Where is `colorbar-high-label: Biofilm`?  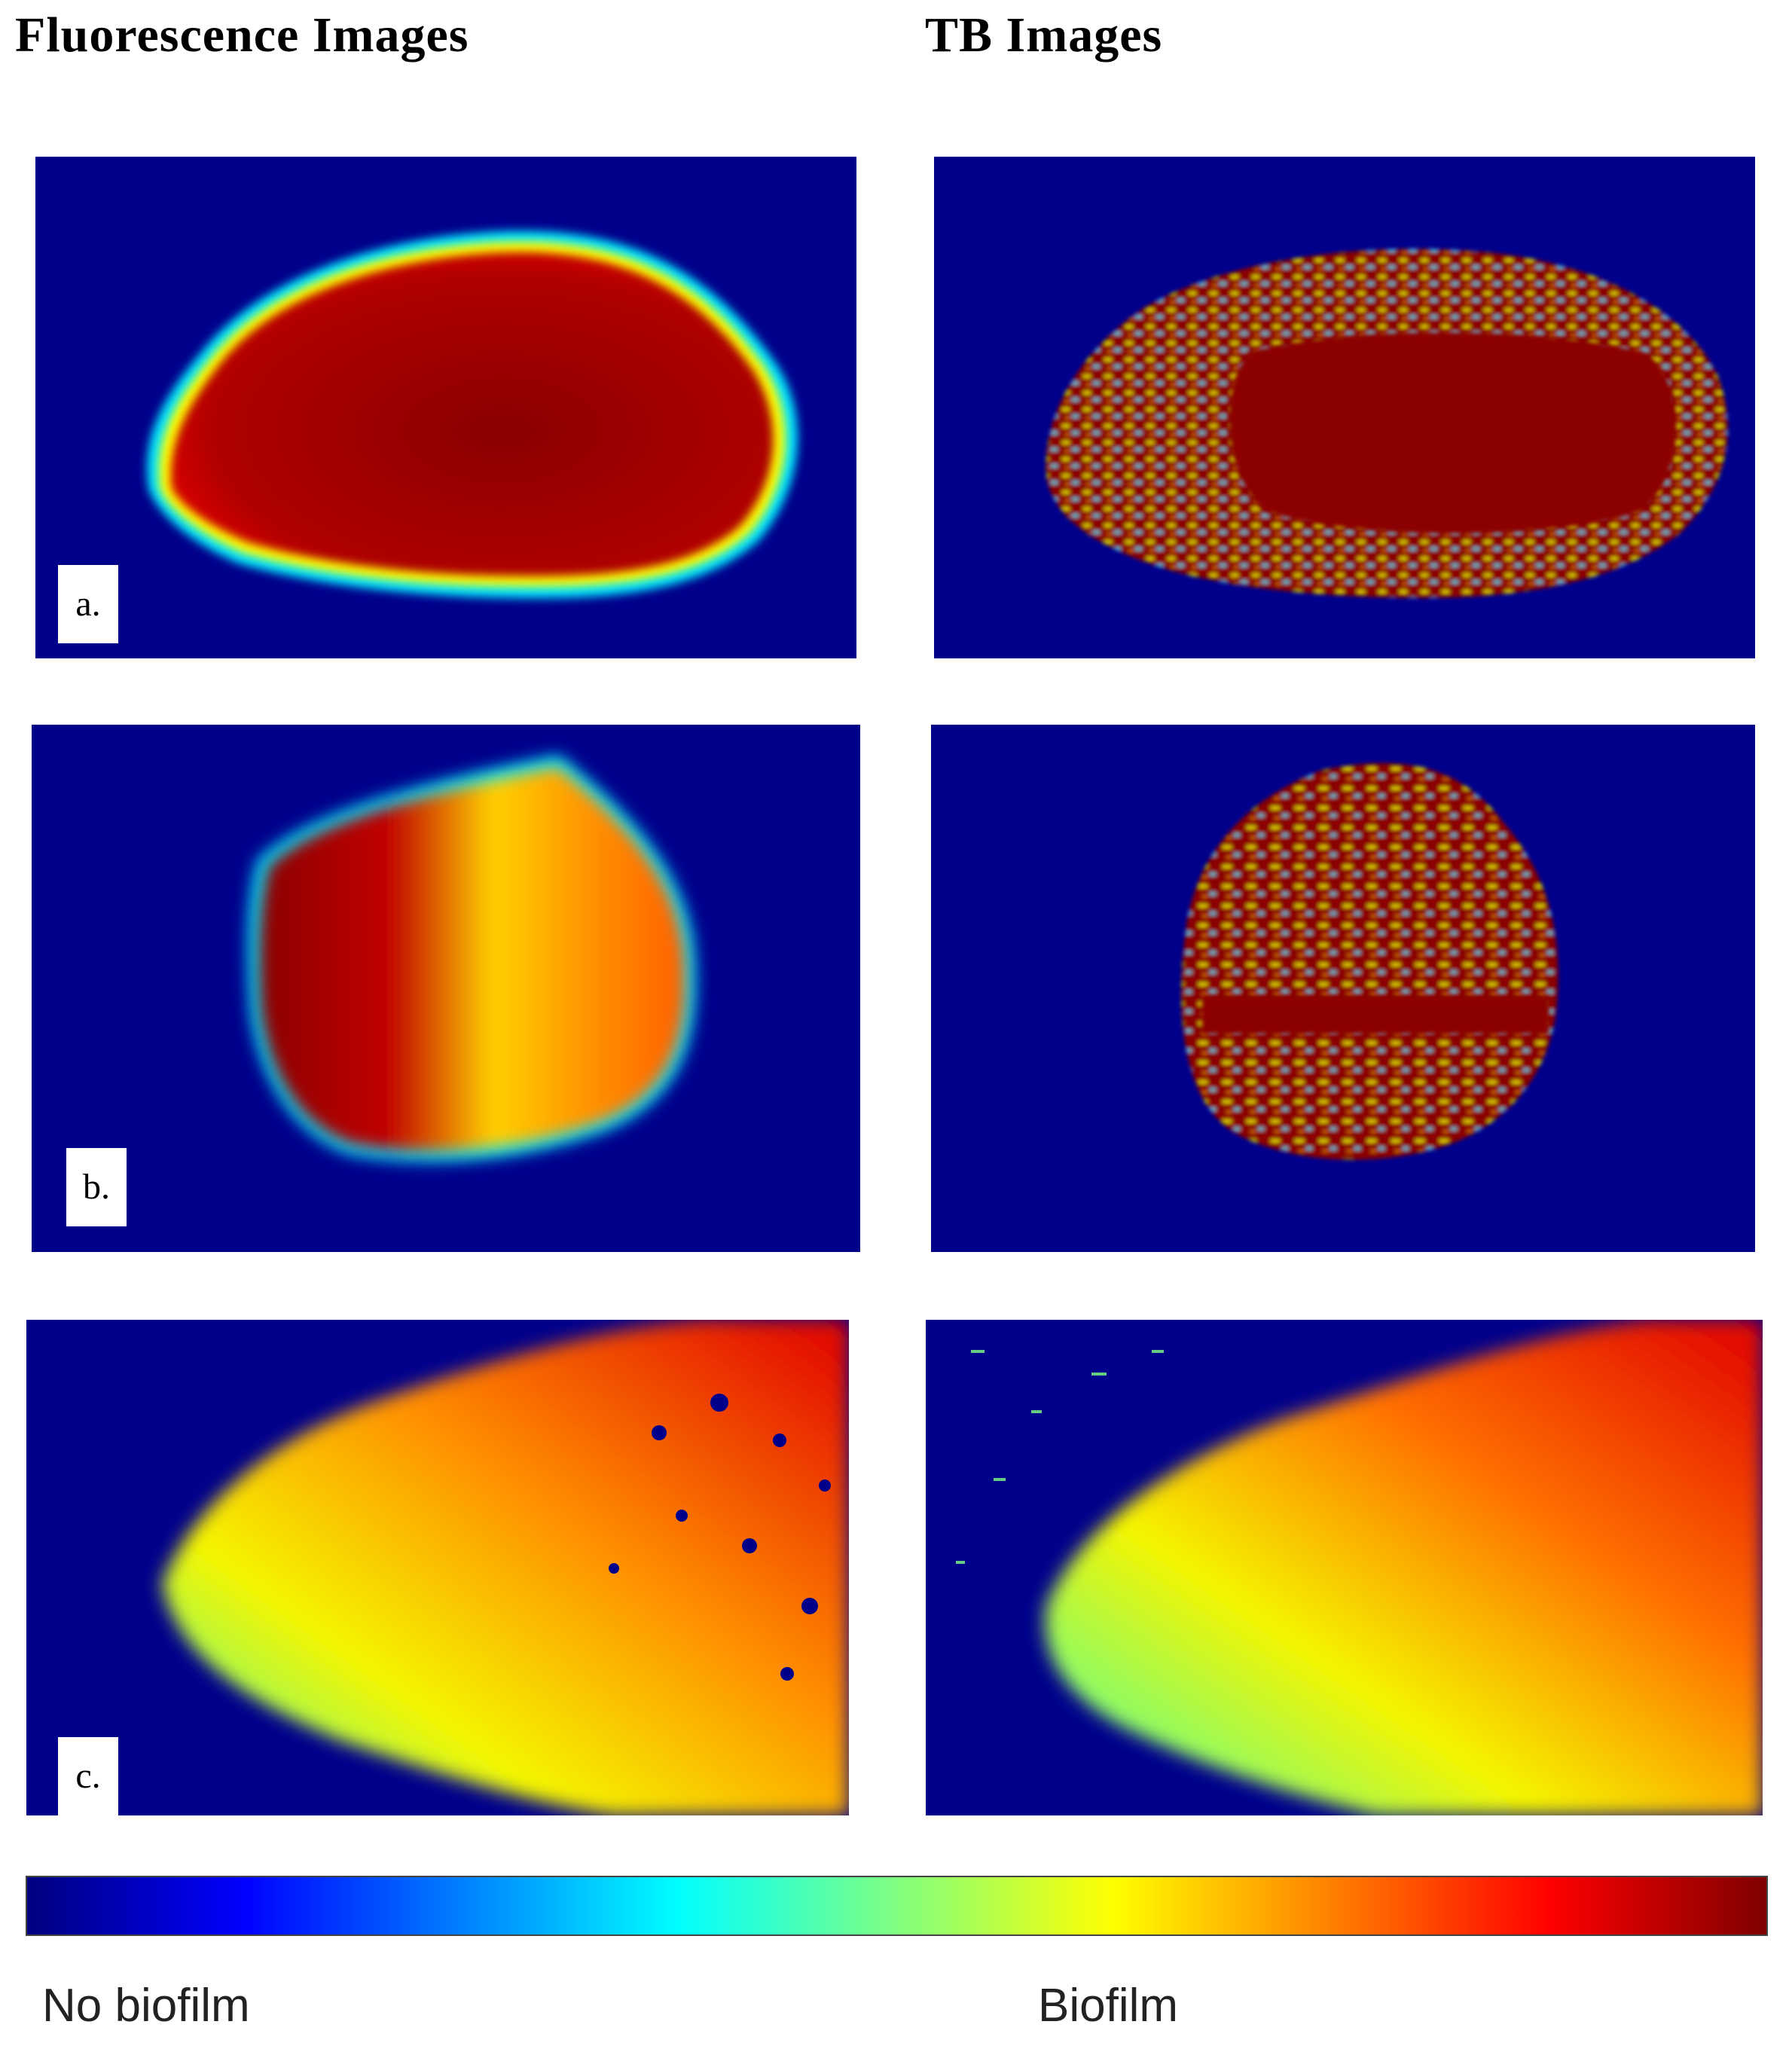
colorbar-high-label: Biofilm is located at coordinates (1108, 2006).